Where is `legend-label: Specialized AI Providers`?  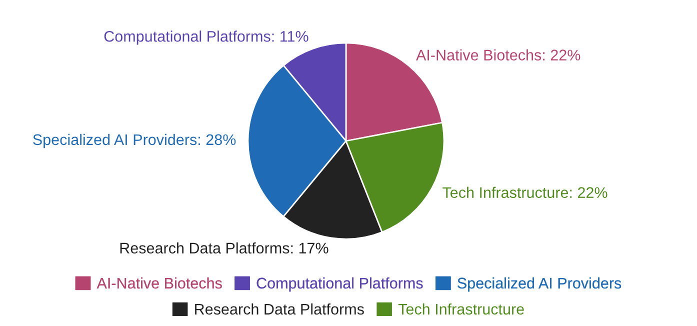 legend-label: Specialized AI Providers is located at coordinates (540, 284).